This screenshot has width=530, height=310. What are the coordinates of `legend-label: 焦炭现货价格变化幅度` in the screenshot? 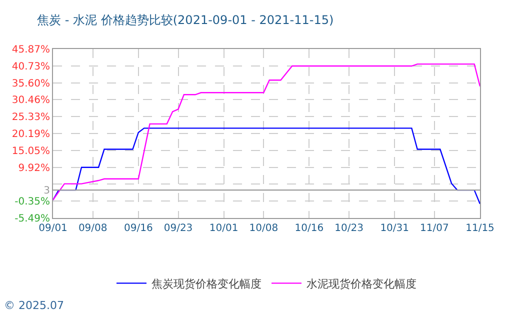 It's located at (207, 283).